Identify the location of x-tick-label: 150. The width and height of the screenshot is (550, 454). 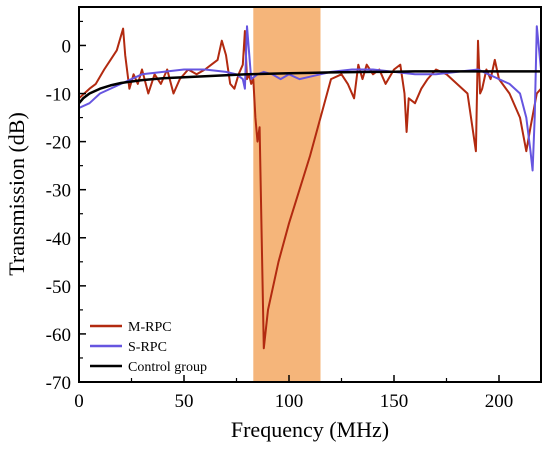
(394, 401).